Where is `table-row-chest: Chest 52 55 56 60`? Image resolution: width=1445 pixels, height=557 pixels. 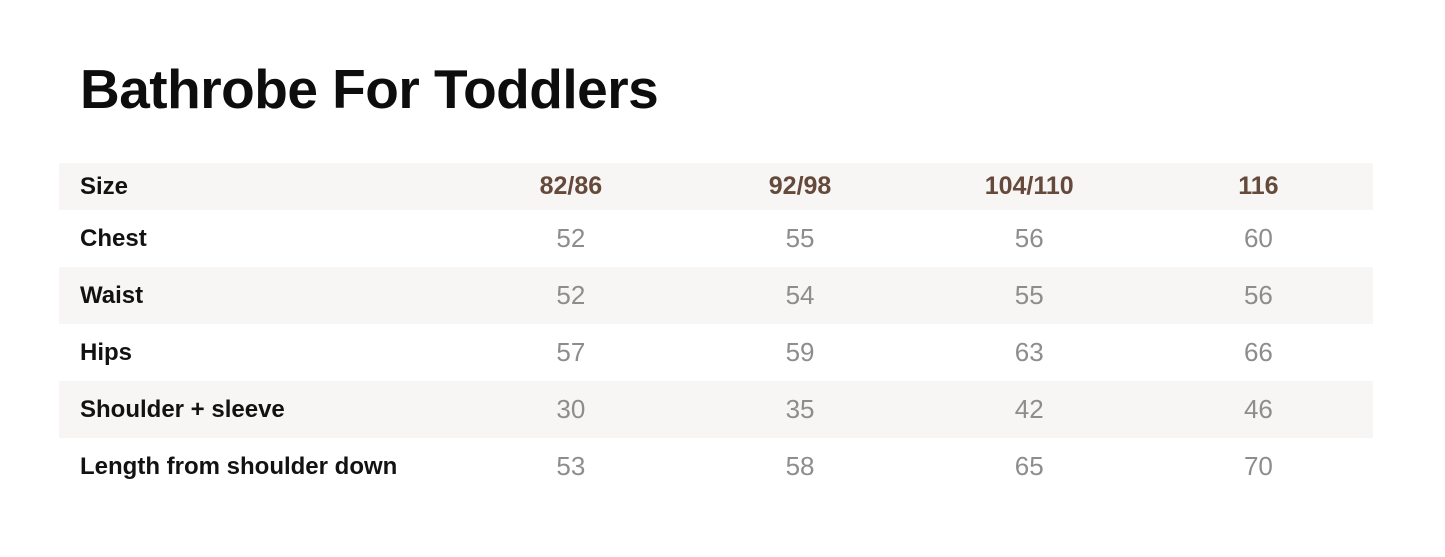
table-row-chest: Chest 52 55 56 60 is located at coordinates (716, 238).